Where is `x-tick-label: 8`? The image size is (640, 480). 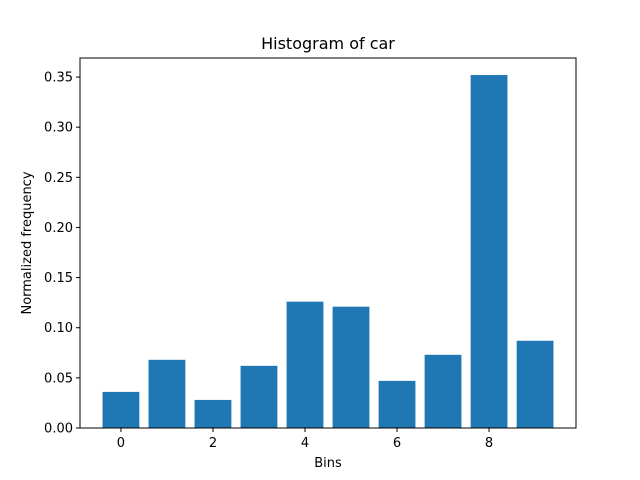 x-tick-label: 8 is located at coordinates (489, 443).